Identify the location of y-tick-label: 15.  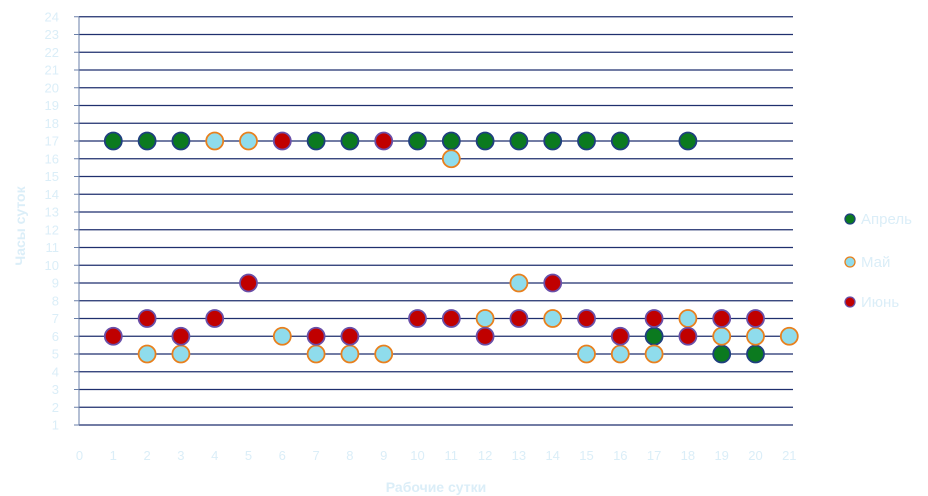
(52, 176).